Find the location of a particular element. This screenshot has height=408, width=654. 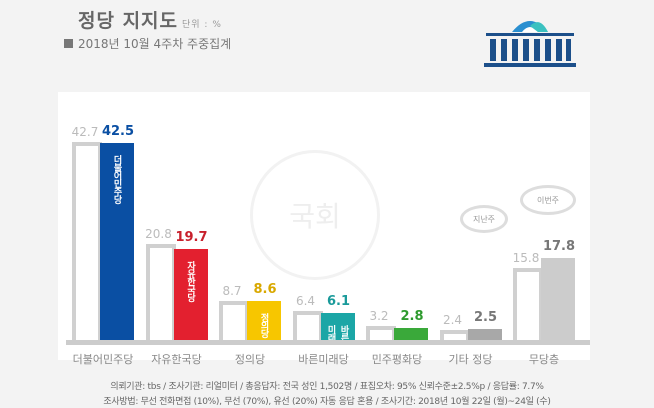

category-label: 무당층 is located at coordinates (544, 359).